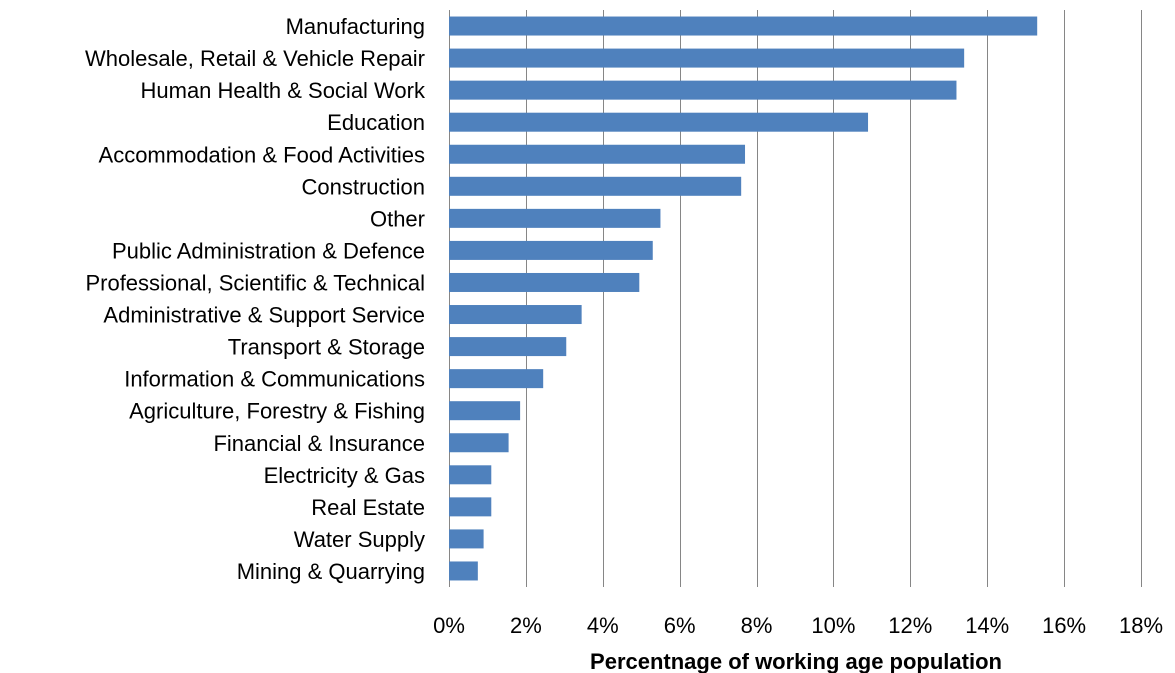 Image resolution: width=1175 pixels, height=673 pixels. Describe the element at coordinates (368, 507) in the screenshot. I see `category-label: Real Estate` at that location.